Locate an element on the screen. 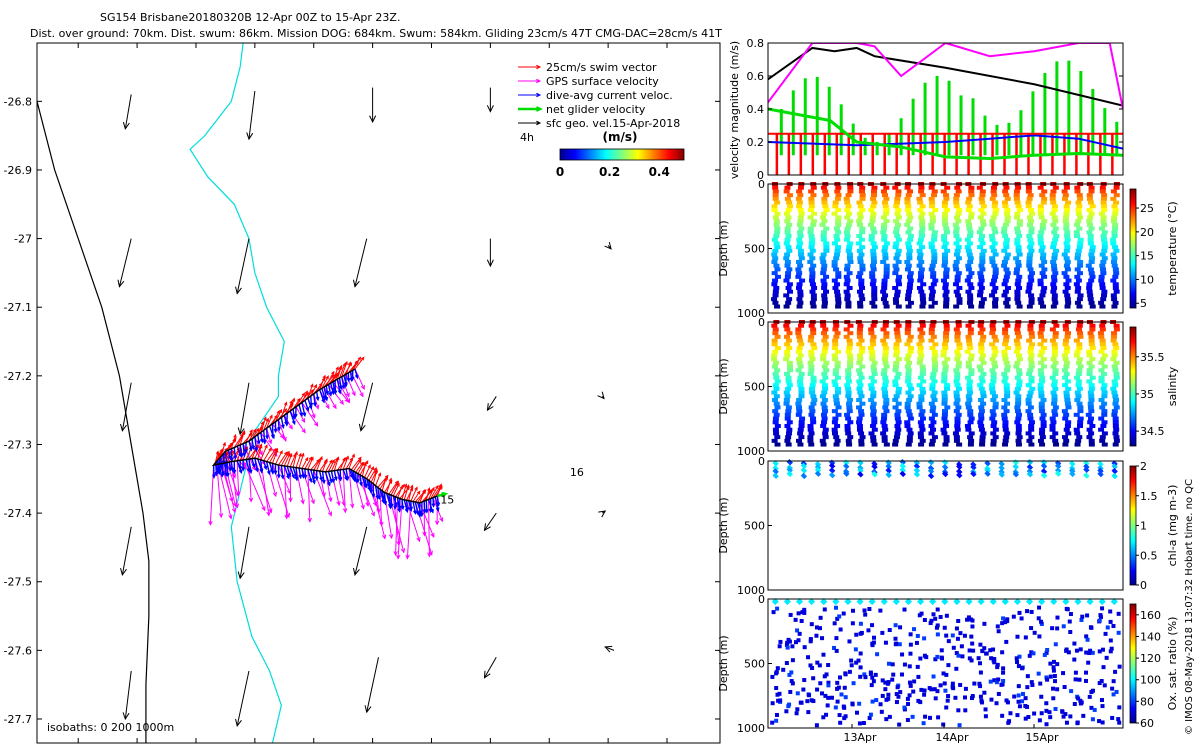 The image size is (1200, 750). gps-velocity-arrow is located at coordinates (351, 488).